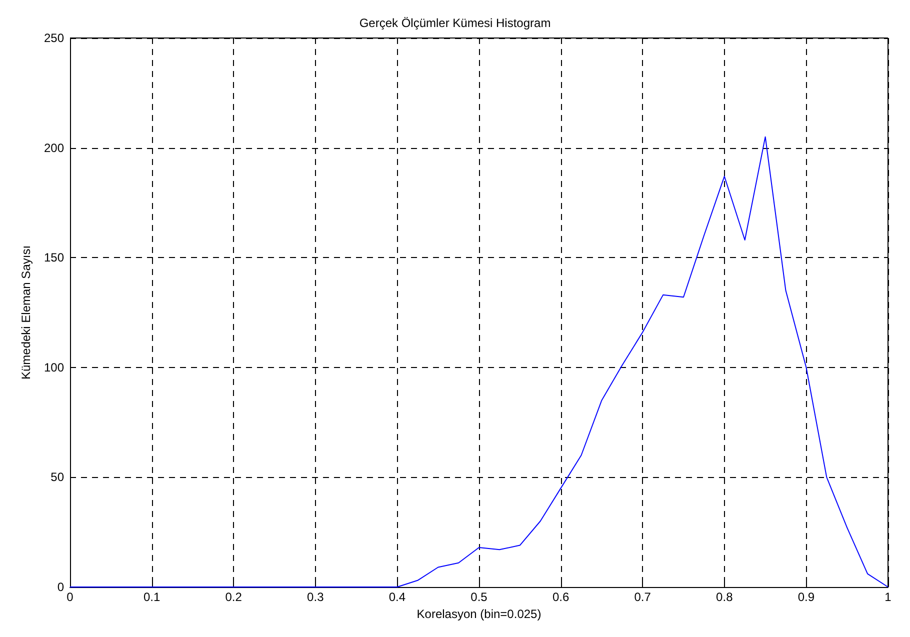 Image resolution: width=910 pixels, height=637 pixels. I want to click on x-axis-title: Korelasyon (bin=0.025), so click(479, 613).